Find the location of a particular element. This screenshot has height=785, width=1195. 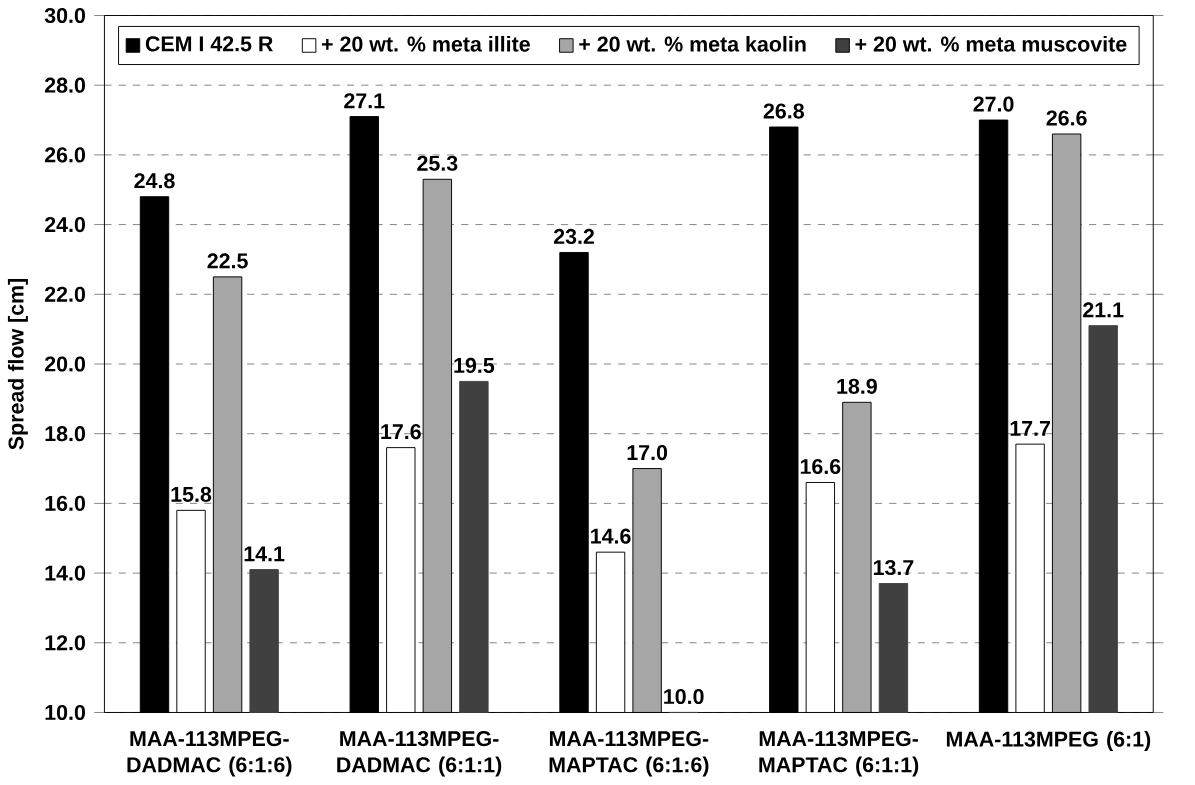

x-tick-label: MAA-113MPEG-MAPTAC (6:1:1) is located at coordinates (839, 754).